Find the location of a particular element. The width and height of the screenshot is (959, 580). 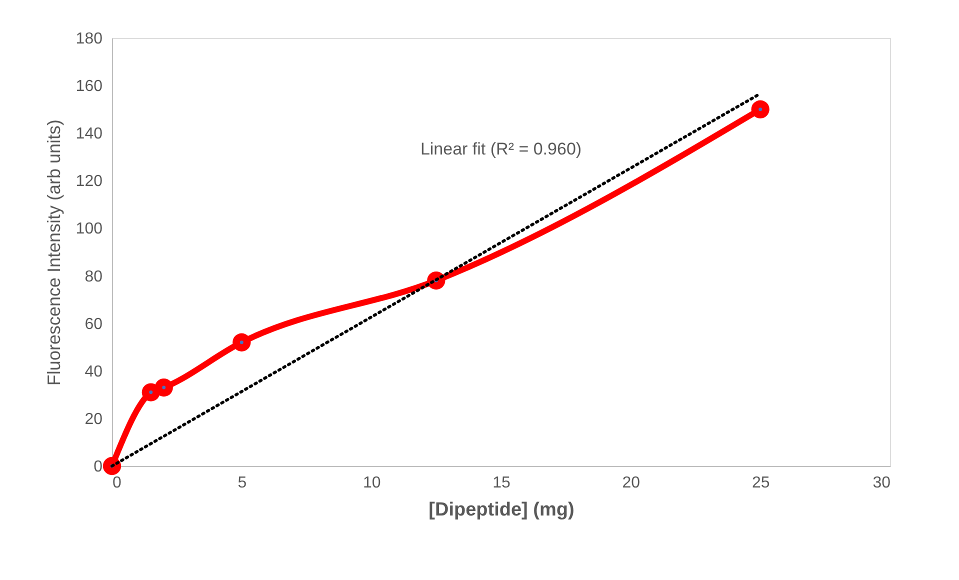

x-axis-title: [Dipeptide] (mg) is located at coordinates (501, 510).